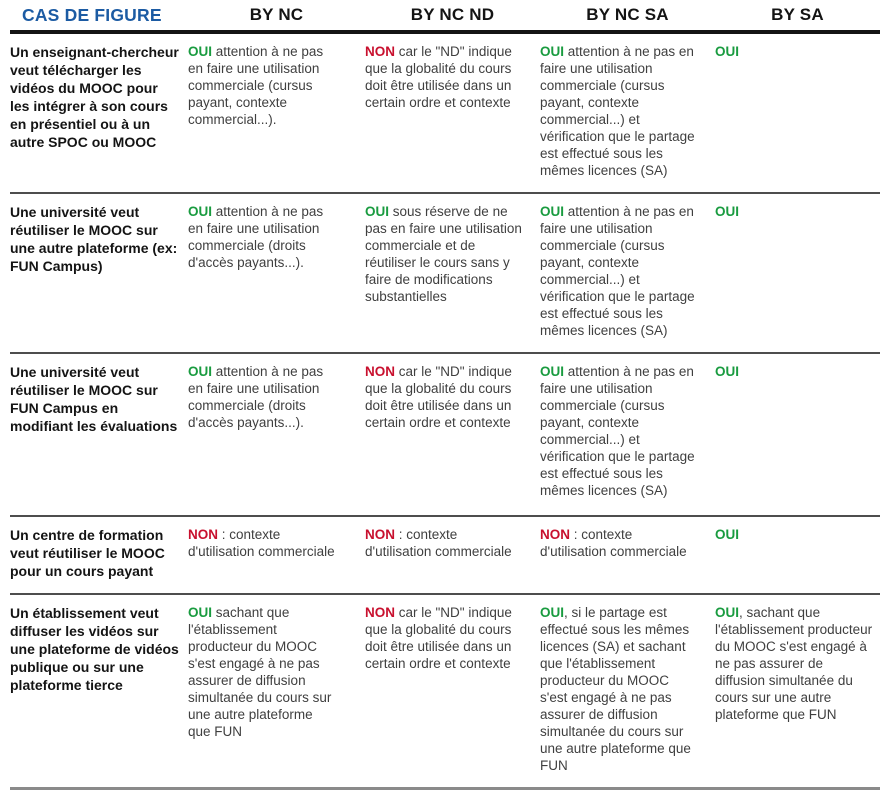  What do you see at coordinates (92, 14) in the screenshot?
I see `header-cas-de-figure: CAS DE FIGURE` at bounding box center [92, 14].